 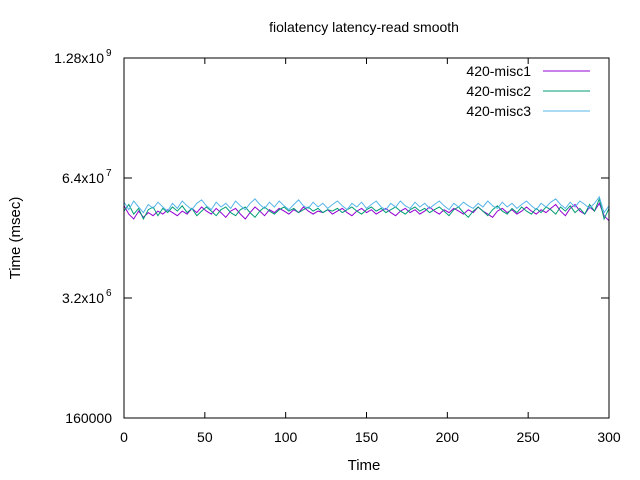 I want to click on x-tick-label: 250, so click(x=528, y=437).